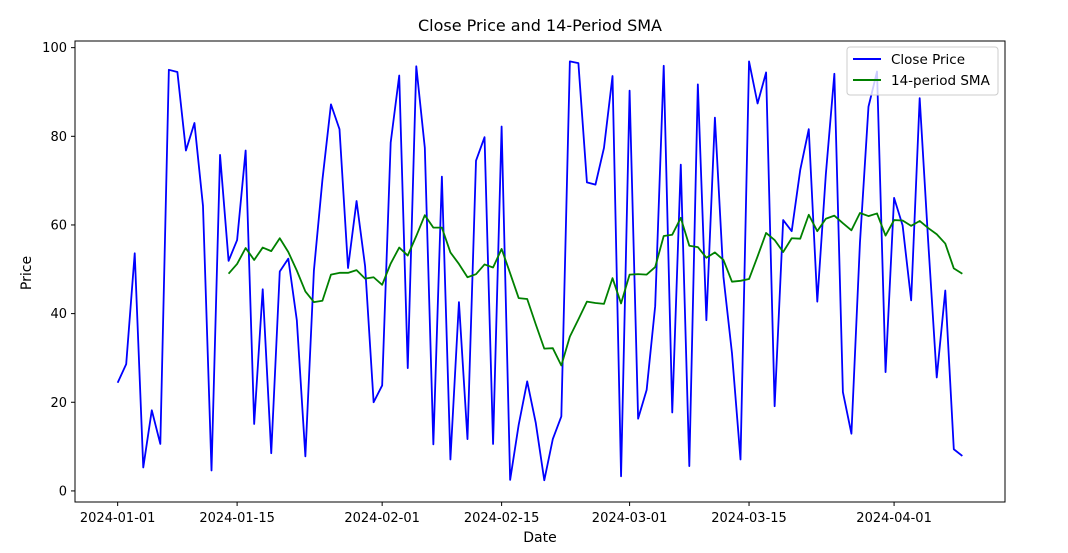 The image size is (1068, 553). What do you see at coordinates (540, 25) in the screenshot?
I see `chart-title: Close Price and 14-Period SMA` at bounding box center [540, 25].